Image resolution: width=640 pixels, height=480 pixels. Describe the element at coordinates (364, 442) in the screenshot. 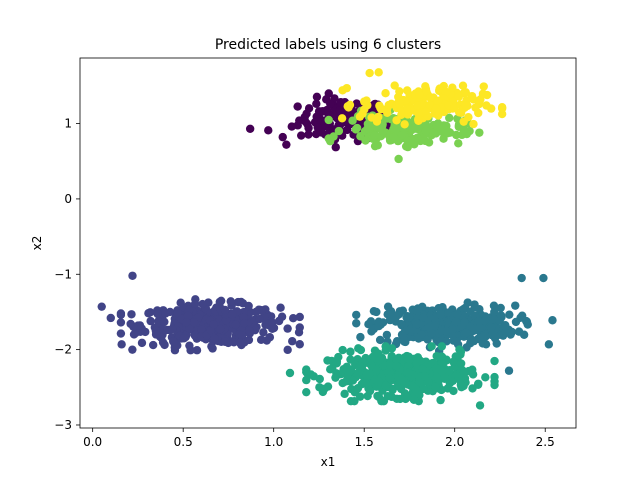

I see `x-tick-label: 1.5` at that location.